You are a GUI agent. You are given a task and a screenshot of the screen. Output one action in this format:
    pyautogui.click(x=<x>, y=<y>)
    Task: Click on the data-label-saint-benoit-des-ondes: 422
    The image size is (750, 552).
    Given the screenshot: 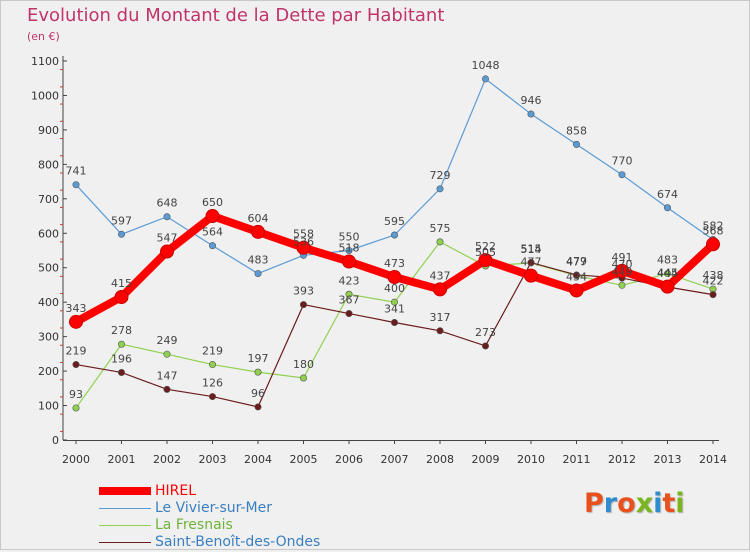 What is the action you would take?
    pyautogui.click(x=713, y=281)
    